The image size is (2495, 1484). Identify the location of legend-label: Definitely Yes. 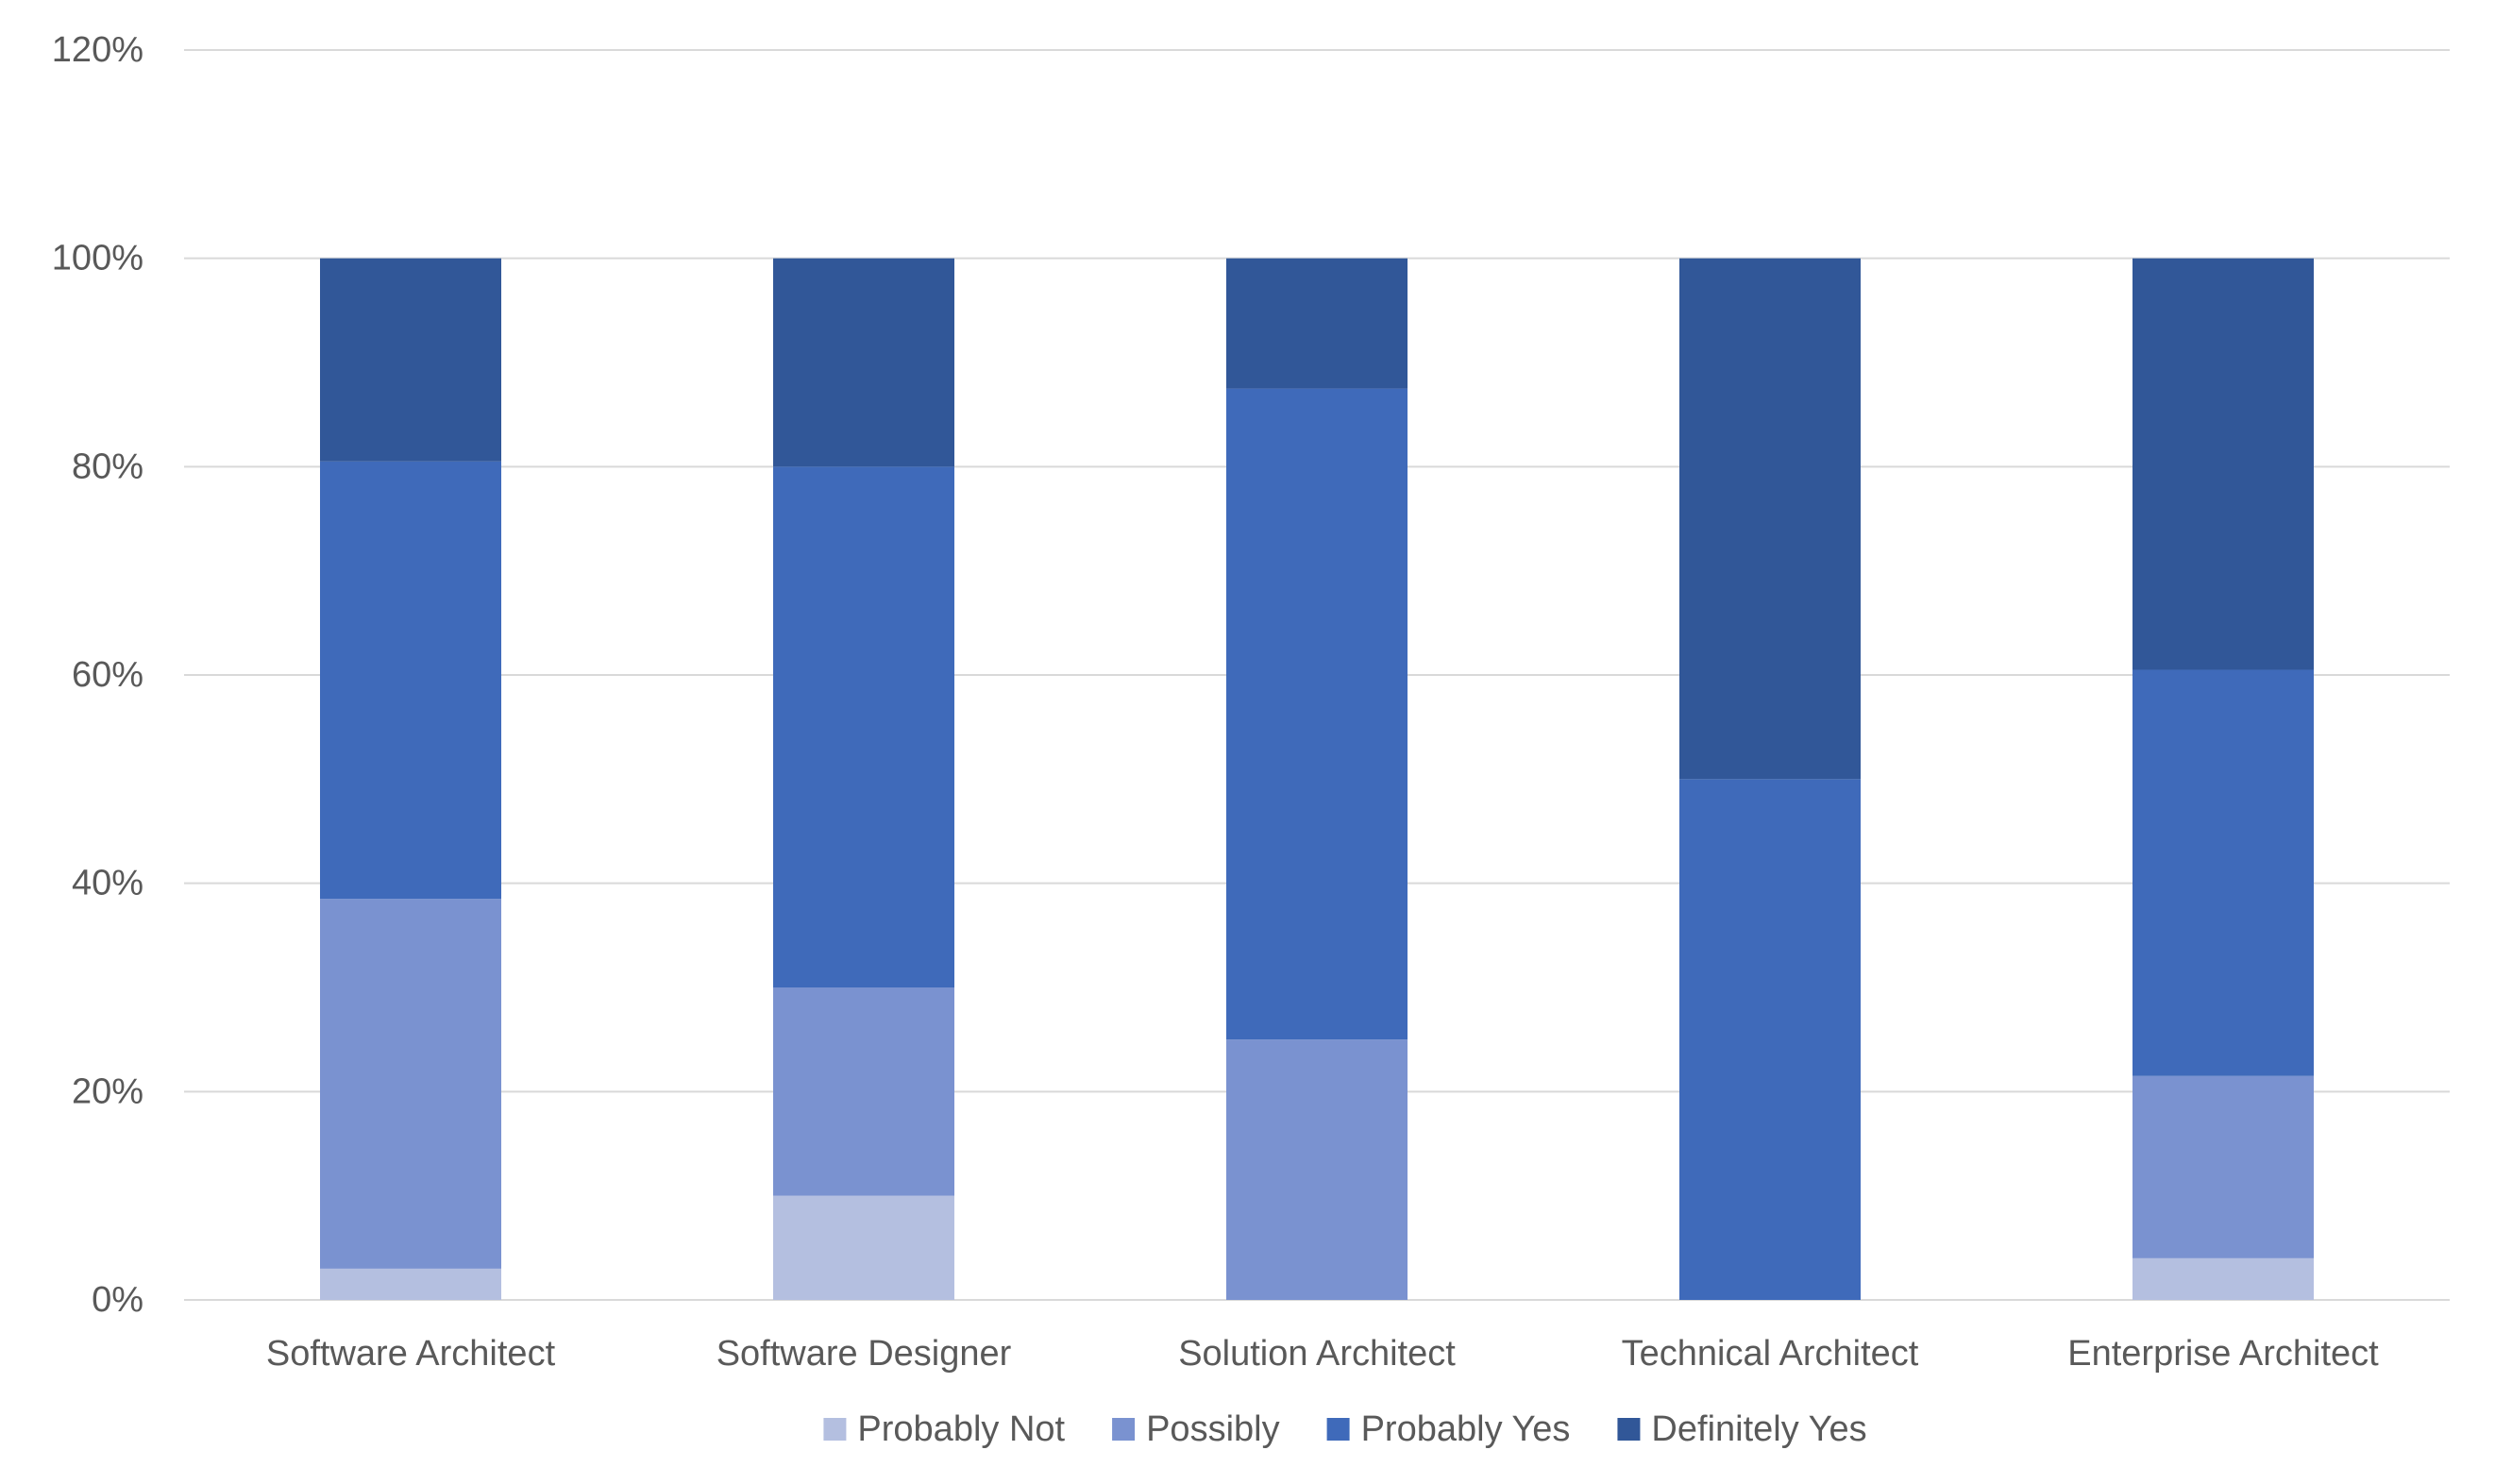
(1758, 1429).